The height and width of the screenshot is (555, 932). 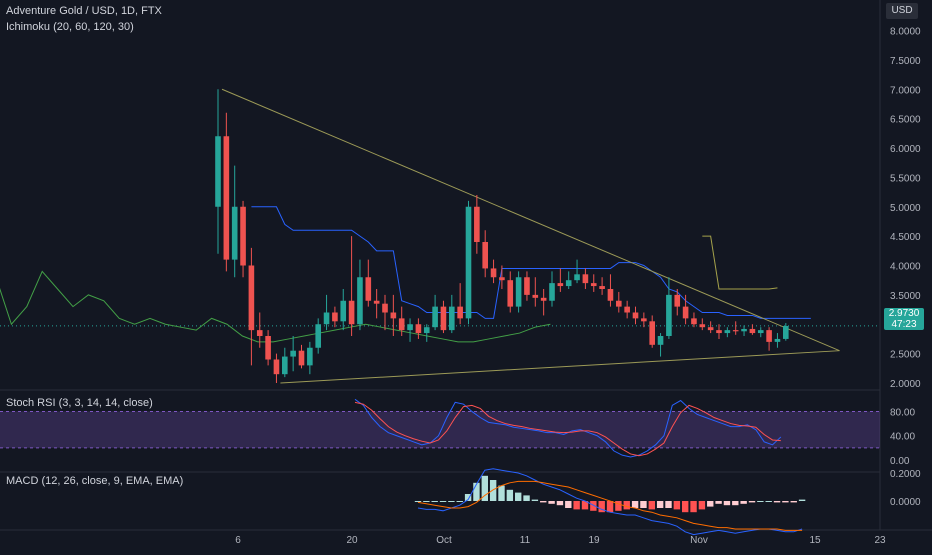 I want to click on stoch-tick-label: 40.00, so click(x=902, y=437).